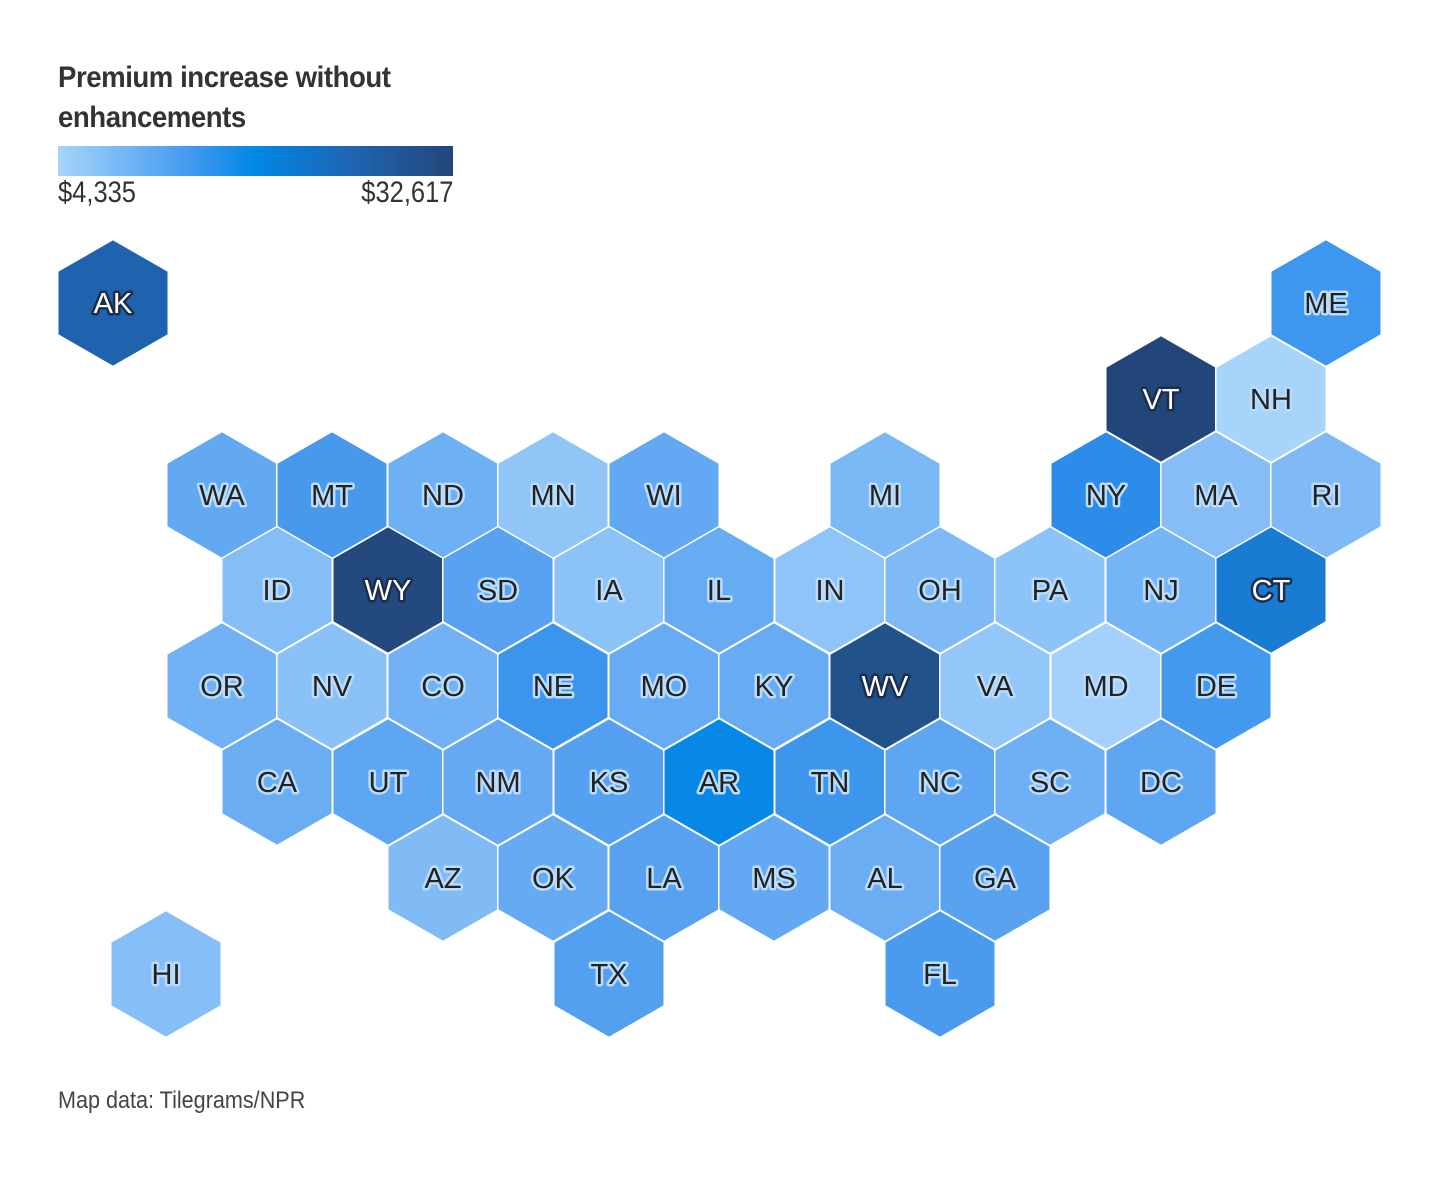 This screenshot has height=1178, width=1440. Describe the element at coordinates (255, 161) in the screenshot. I see `legend-gradient-bar` at that location.